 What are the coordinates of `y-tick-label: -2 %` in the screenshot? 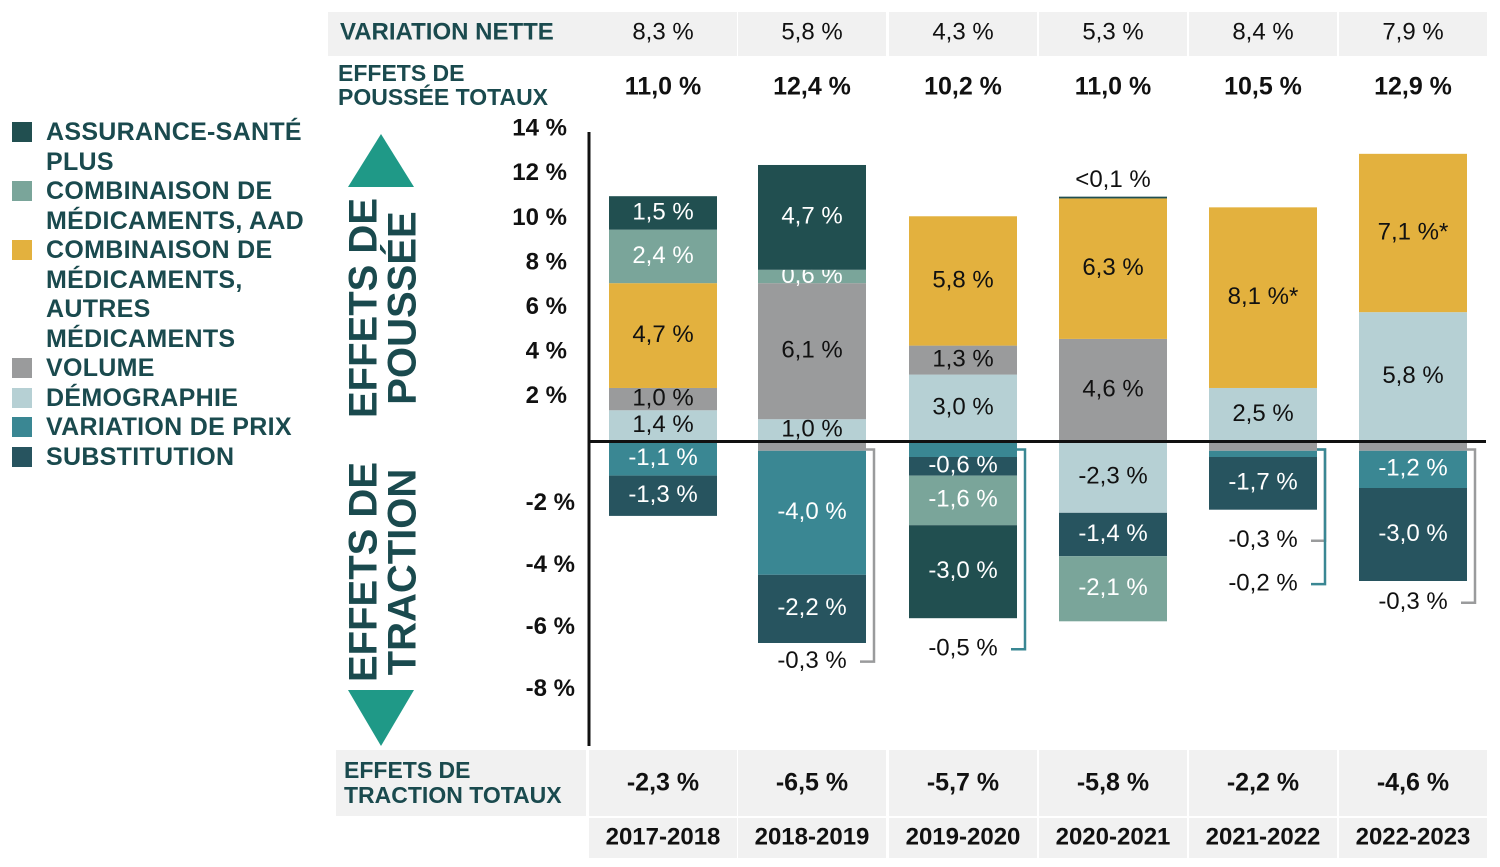 It's located at (550, 502).